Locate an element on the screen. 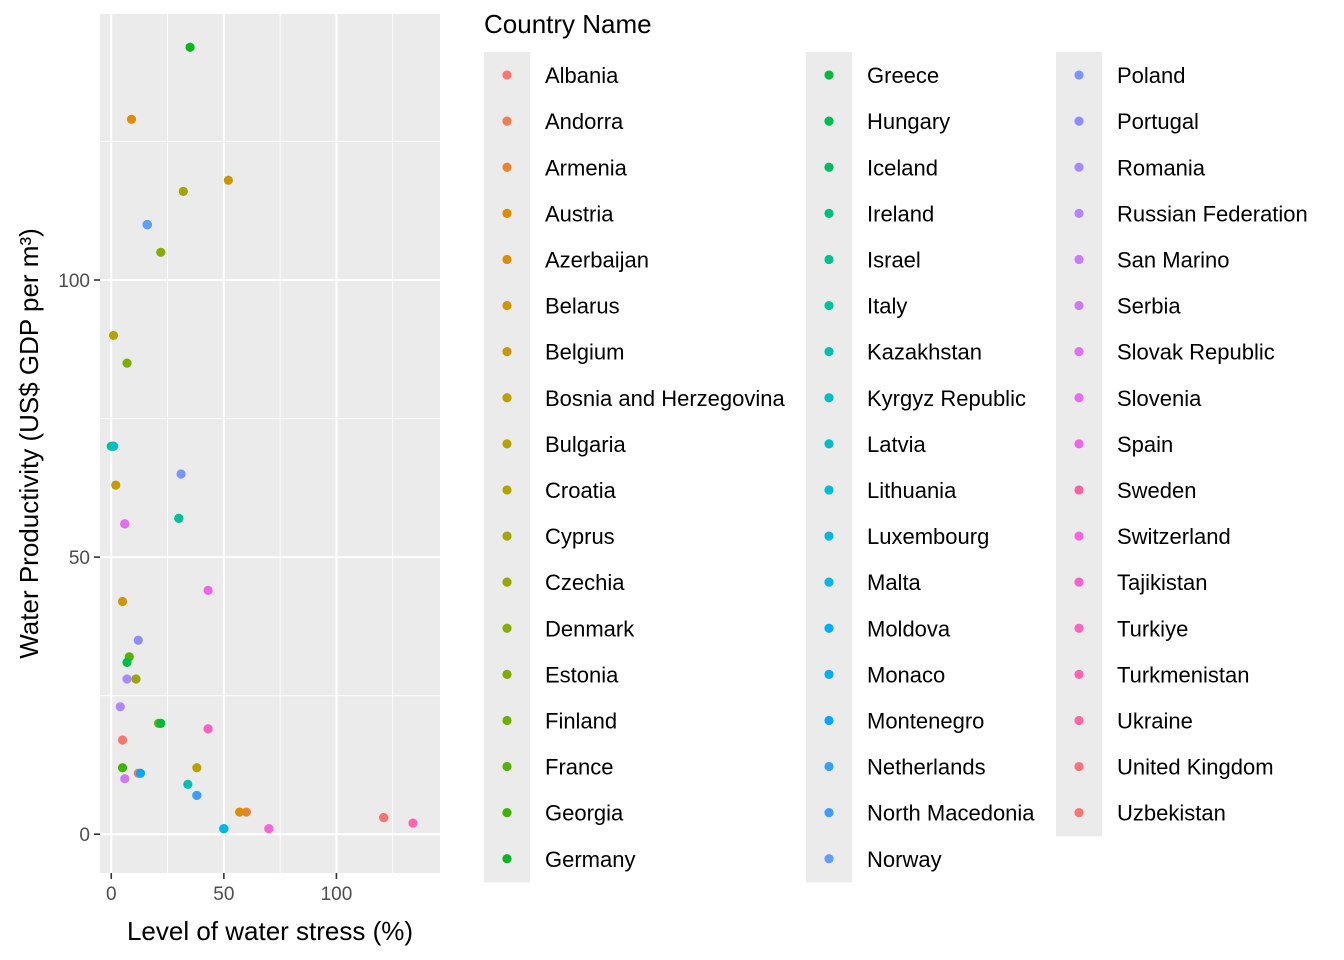 This screenshot has width=1344, height=960. y-tick-label: 100 is located at coordinates (74, 281).